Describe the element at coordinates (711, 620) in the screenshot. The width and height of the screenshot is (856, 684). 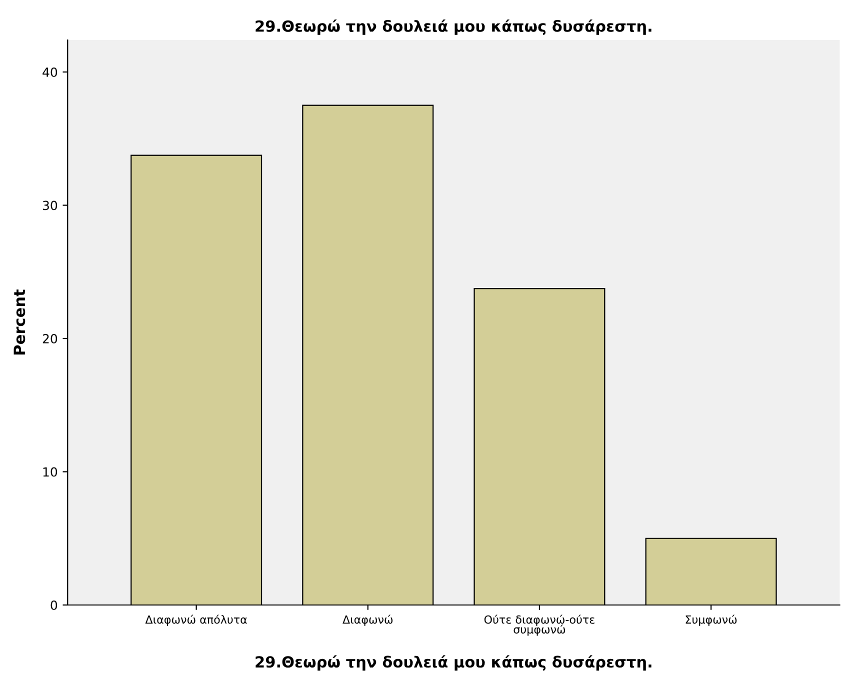
I see `x-tick-label: Συμφωνώ` at that location.